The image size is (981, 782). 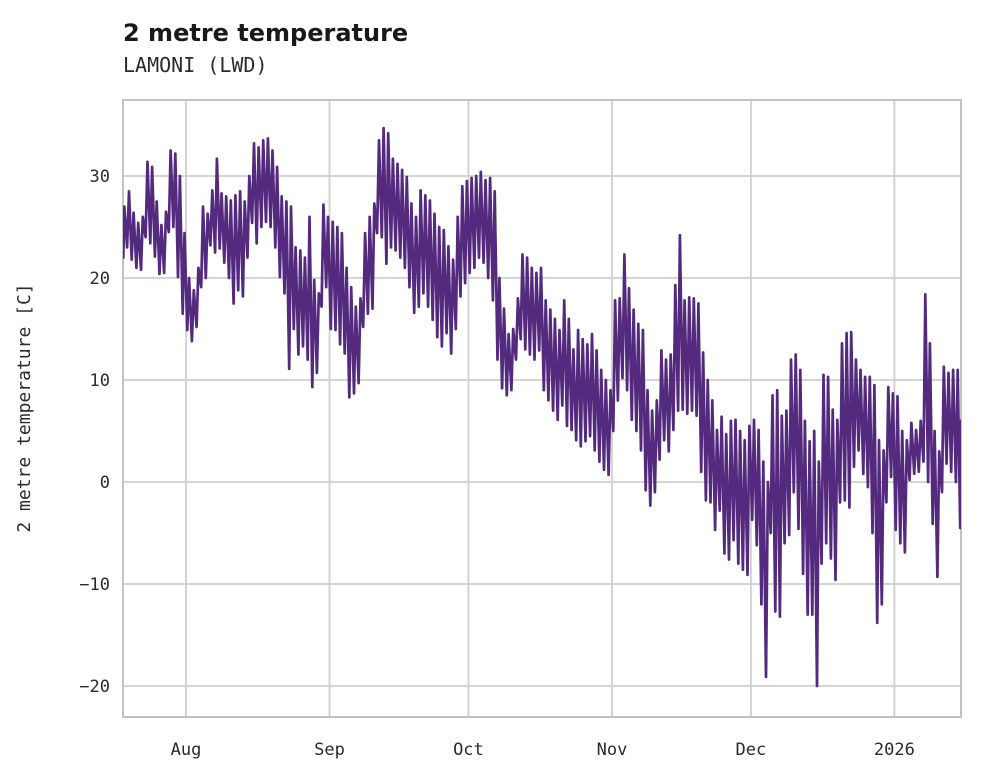 I want to click on y-tick-label: 0, so click(x=105, y=483).